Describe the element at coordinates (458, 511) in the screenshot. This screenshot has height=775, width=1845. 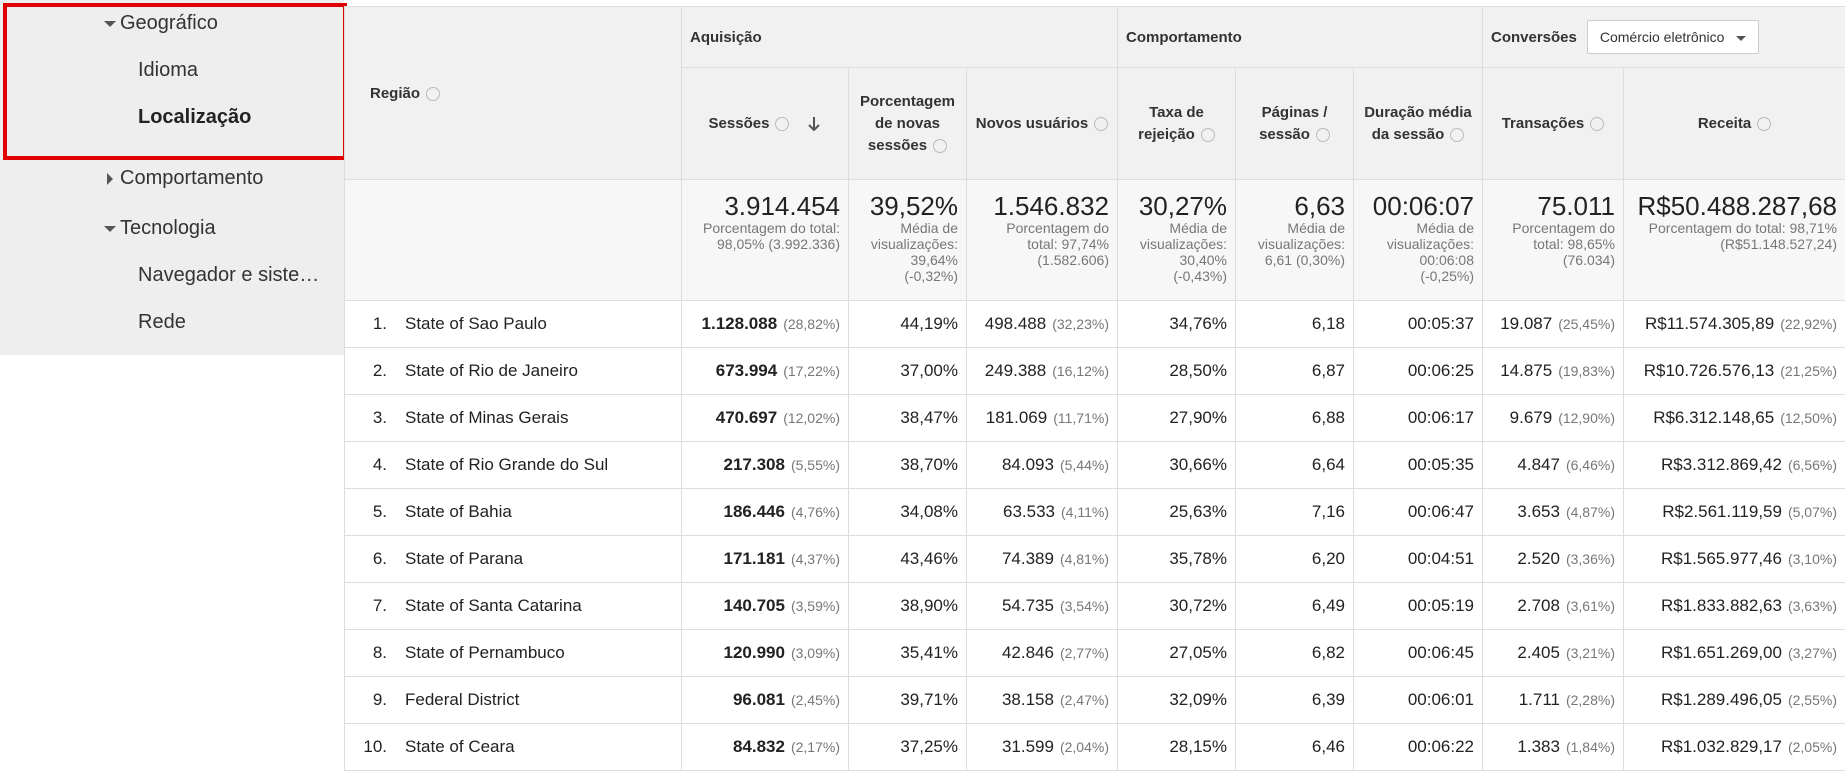
I see `region-link: State of Bahia` at that location.